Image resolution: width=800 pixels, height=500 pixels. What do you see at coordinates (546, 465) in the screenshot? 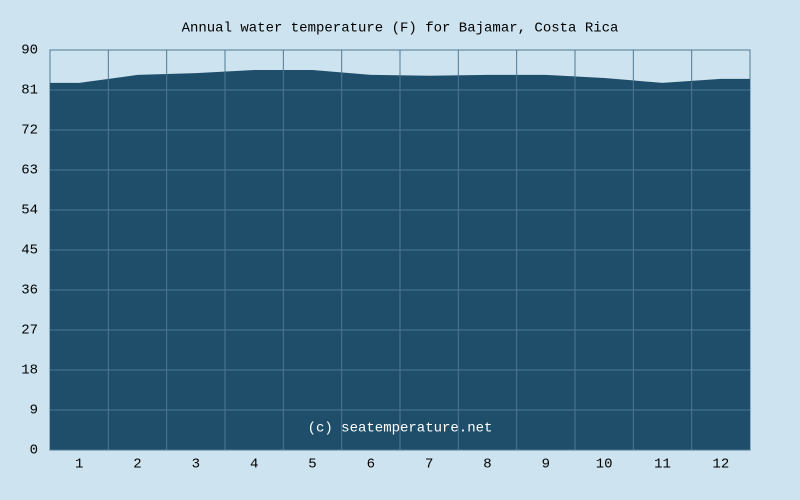
I see `x-tick-label: 9` at bounding box center [546, 465].